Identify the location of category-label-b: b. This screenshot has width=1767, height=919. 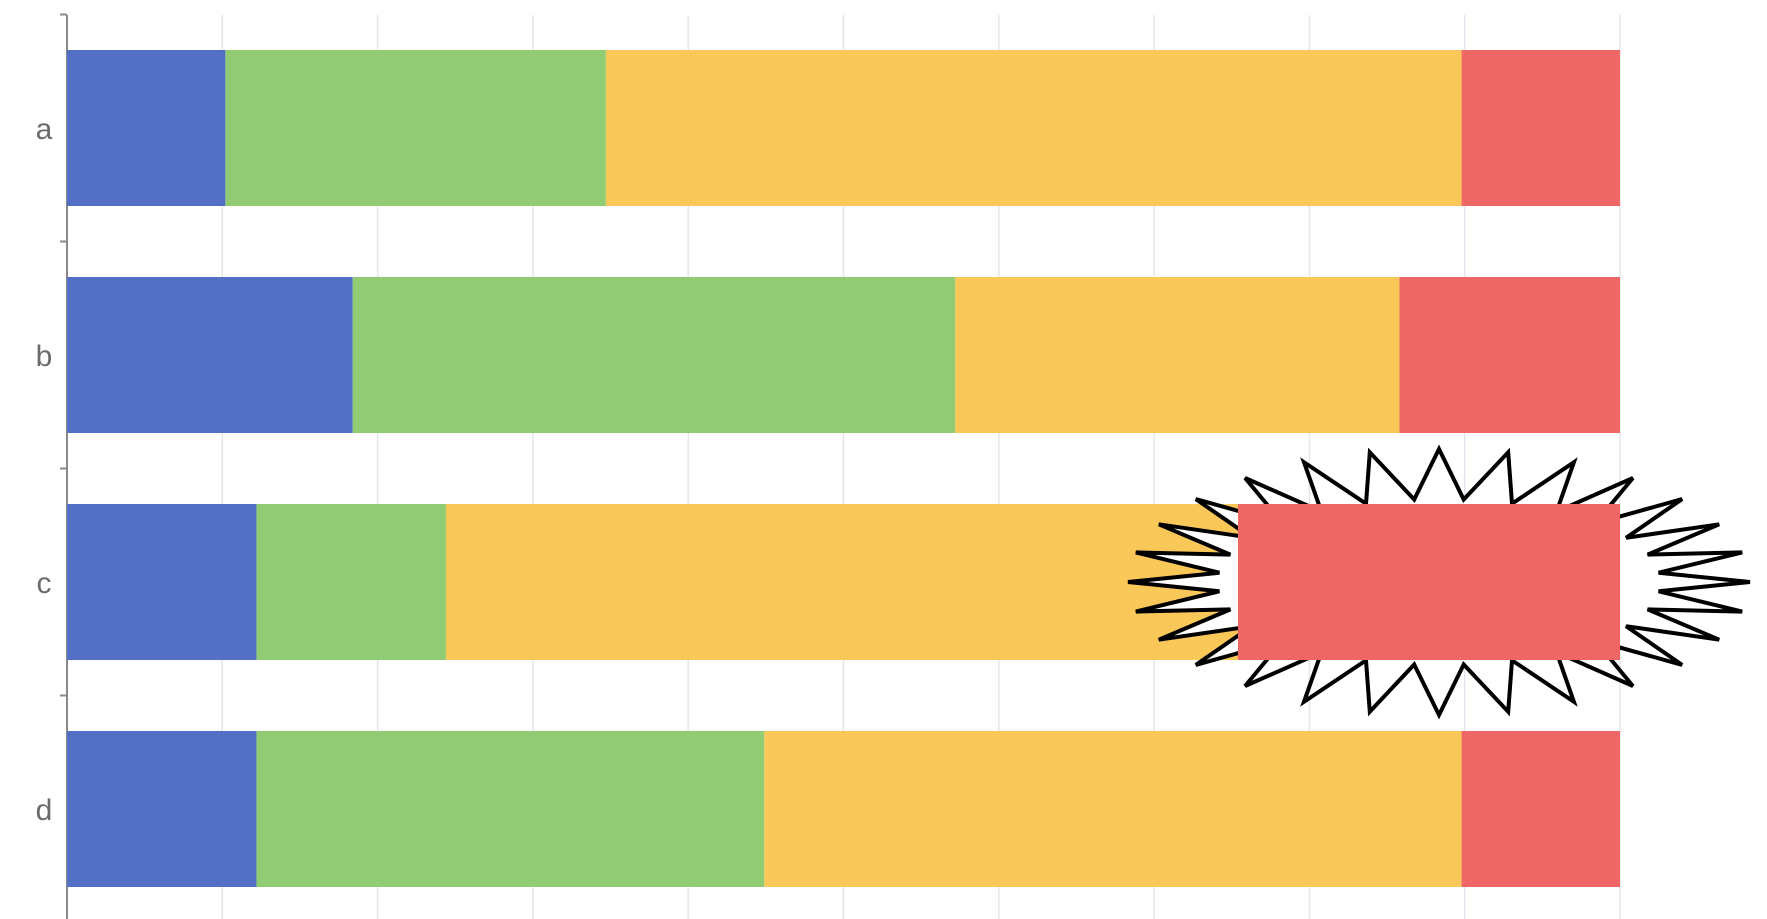
(44, 356).